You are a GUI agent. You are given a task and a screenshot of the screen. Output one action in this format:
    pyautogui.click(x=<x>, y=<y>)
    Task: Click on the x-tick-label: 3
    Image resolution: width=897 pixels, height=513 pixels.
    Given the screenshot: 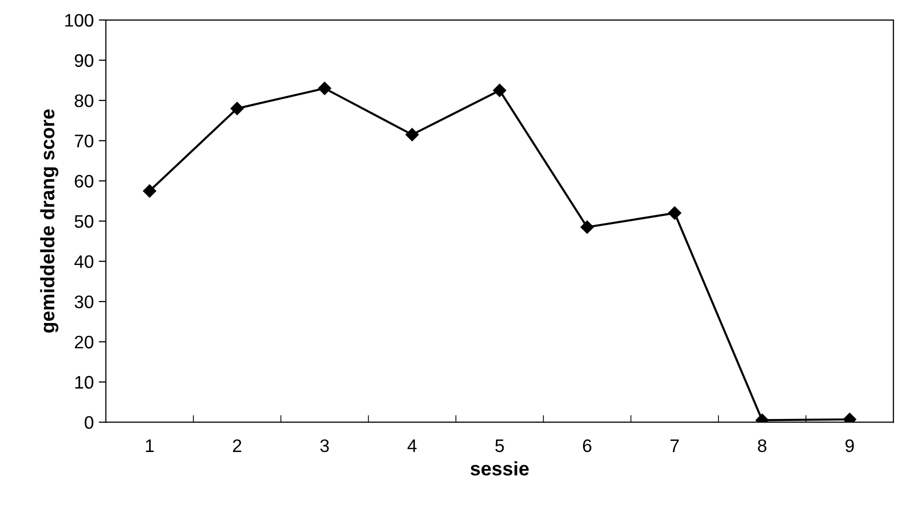 What is the action you would take?
    pyautogui.click(x=324, y=445)
    